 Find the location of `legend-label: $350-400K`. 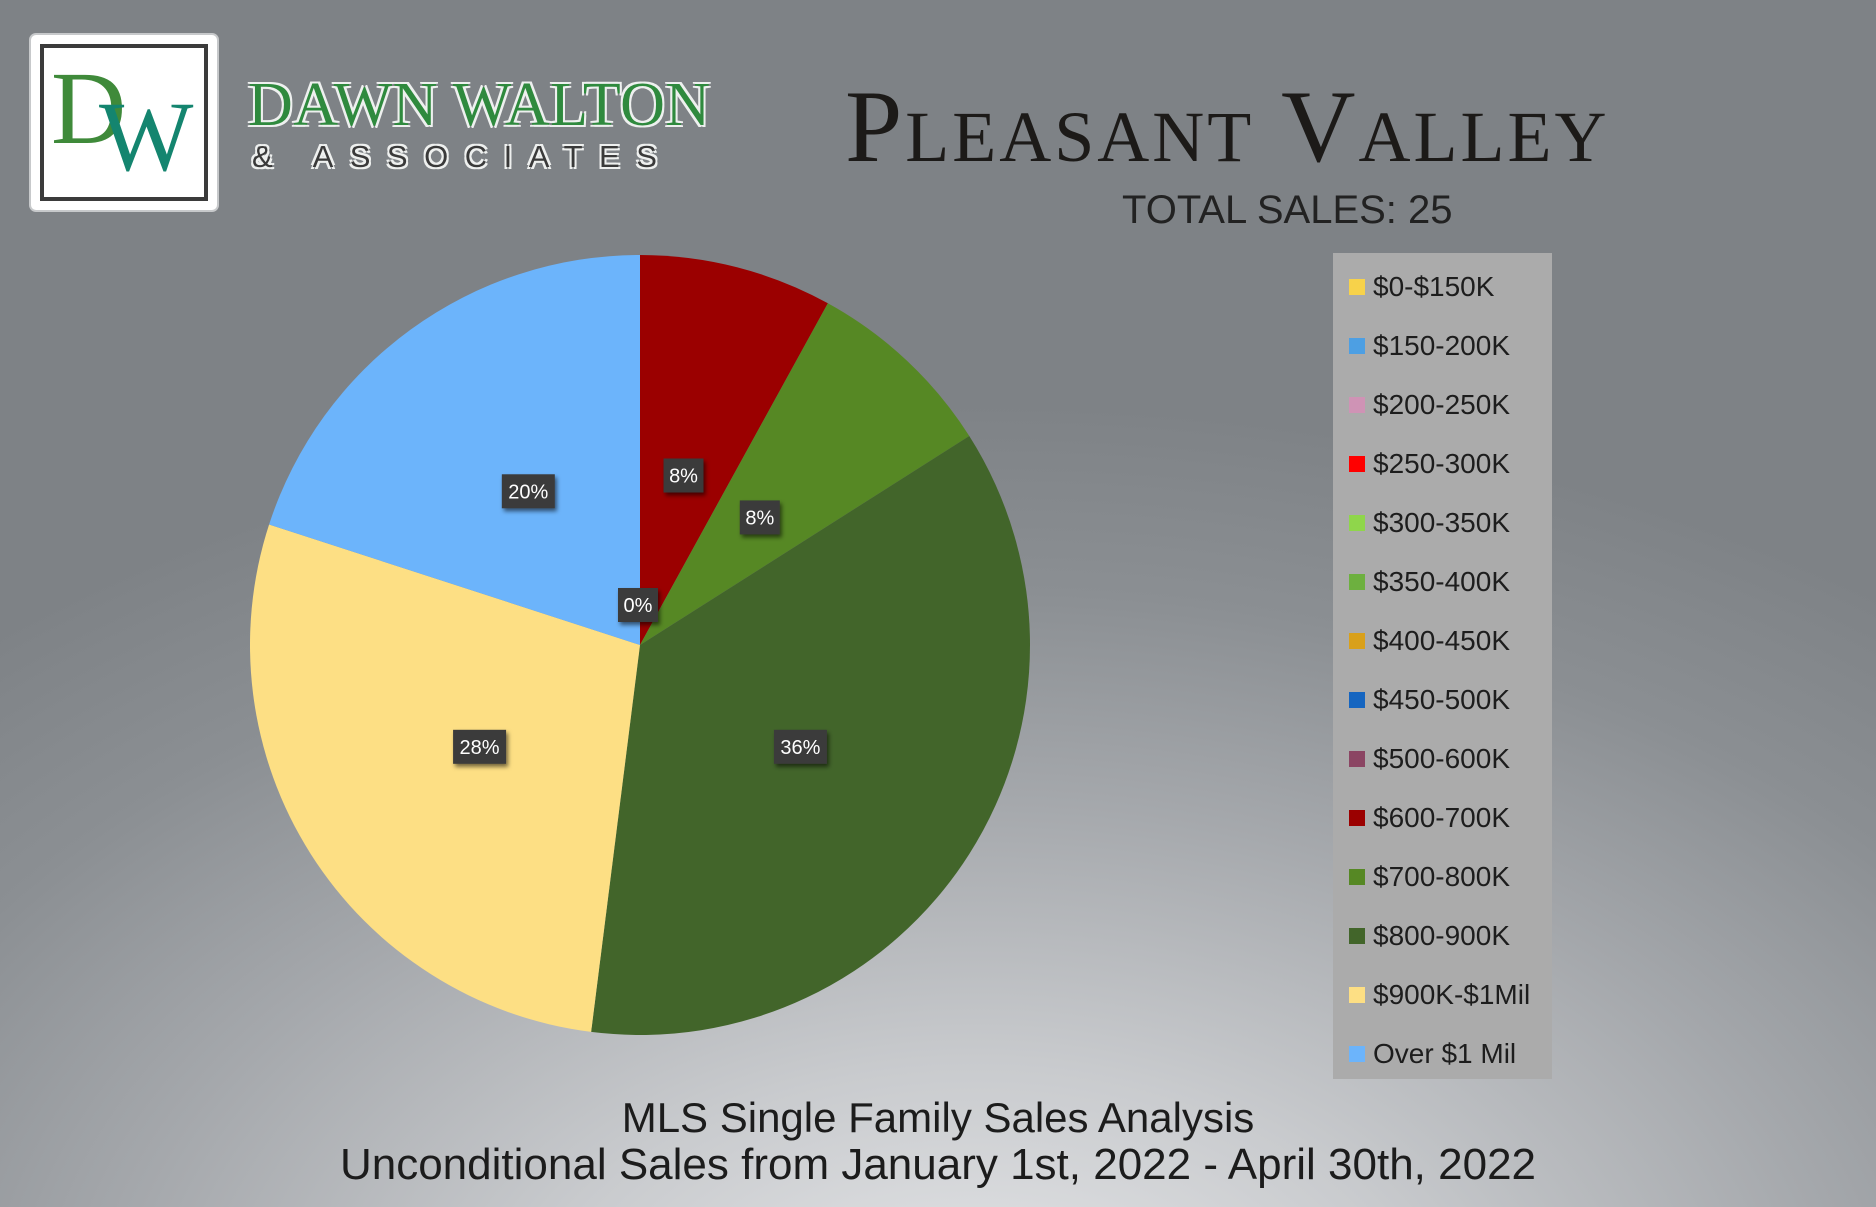

legend-label: $350-400K is located at coordinates (1442, 581).